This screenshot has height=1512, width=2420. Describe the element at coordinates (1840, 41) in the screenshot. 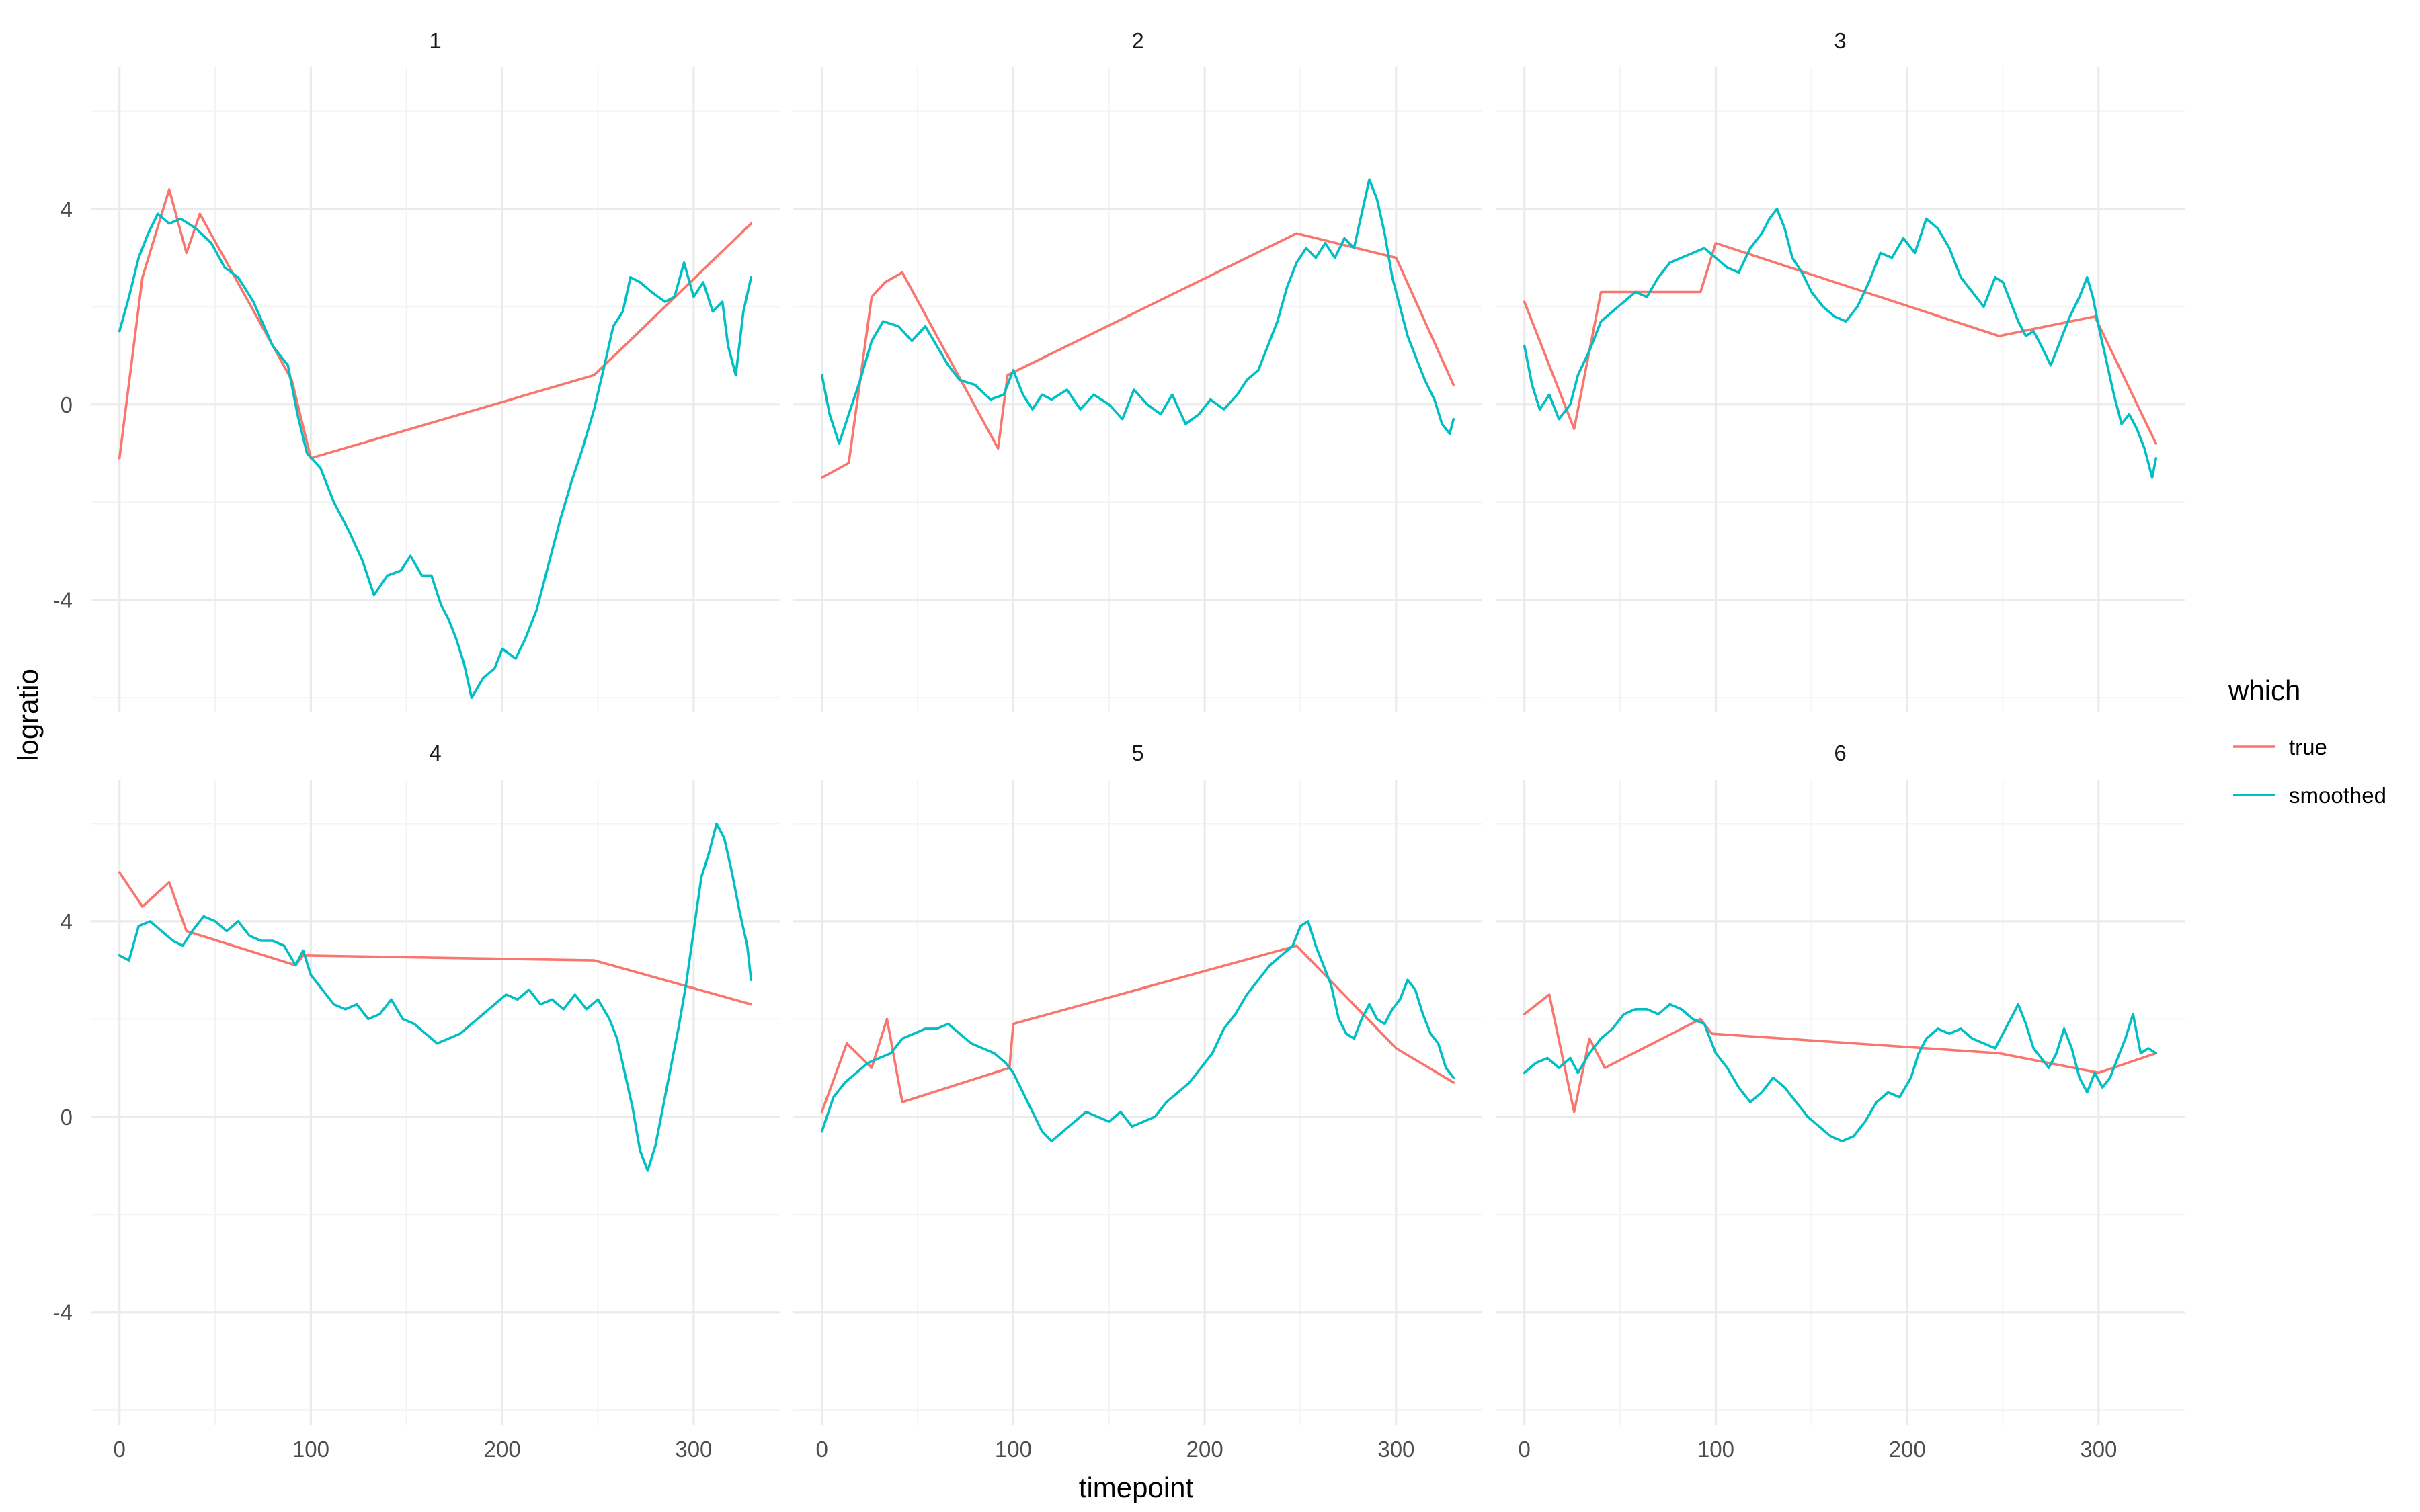

I see `facet-strip-label: 3` at that location.